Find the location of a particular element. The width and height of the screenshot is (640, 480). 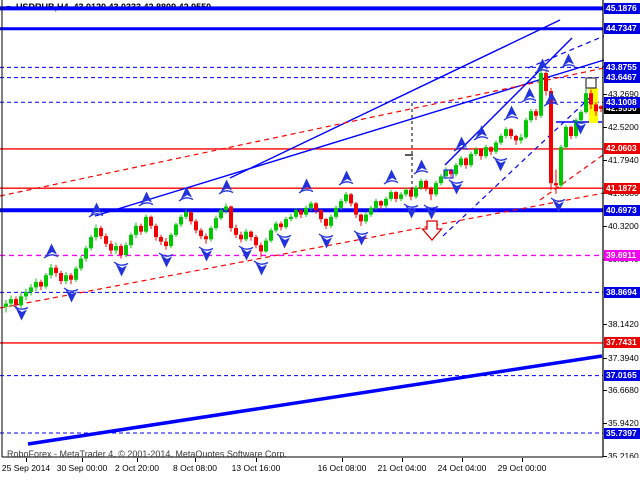

markers-layer is located at coordinates (509, 159).